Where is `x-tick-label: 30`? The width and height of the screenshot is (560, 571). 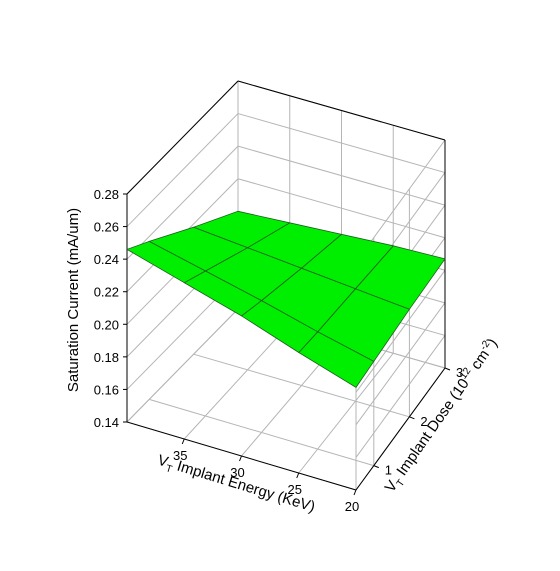 x-tick-label: 30 is located at coordinates (237, 472).